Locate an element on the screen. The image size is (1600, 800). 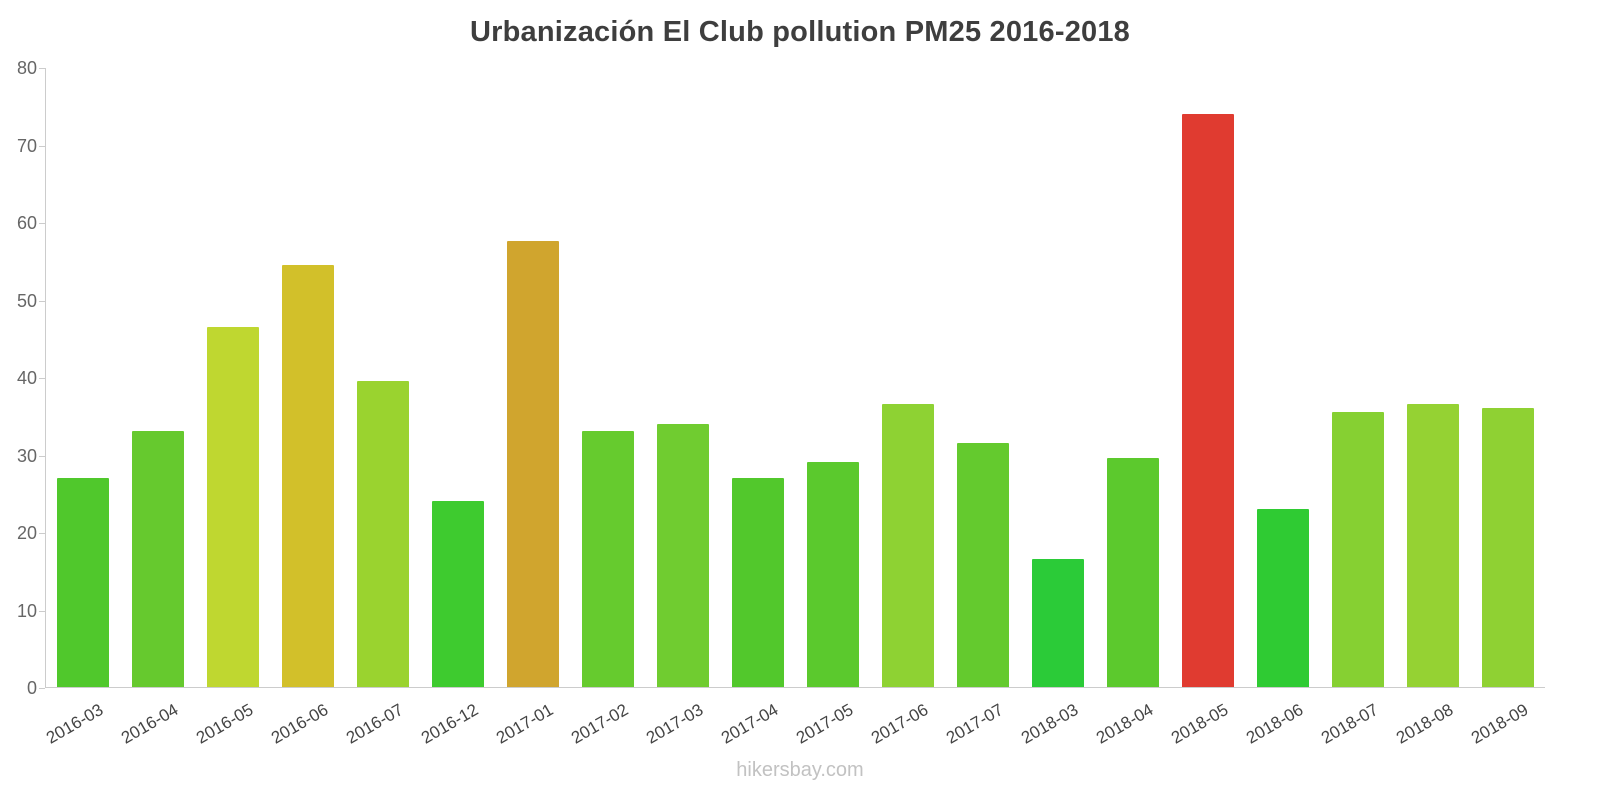
x-tick-label: 2018-07 is located at coordinates (1349, 724).